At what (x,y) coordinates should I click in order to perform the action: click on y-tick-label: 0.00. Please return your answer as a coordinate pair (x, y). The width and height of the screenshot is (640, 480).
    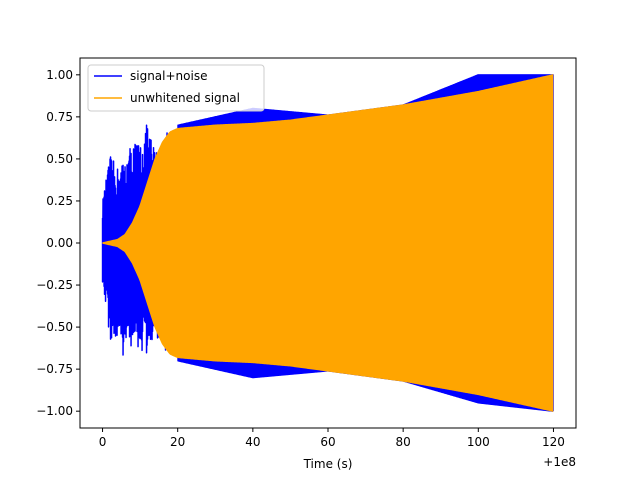
    Looking at the image, I should click on (59, 243).